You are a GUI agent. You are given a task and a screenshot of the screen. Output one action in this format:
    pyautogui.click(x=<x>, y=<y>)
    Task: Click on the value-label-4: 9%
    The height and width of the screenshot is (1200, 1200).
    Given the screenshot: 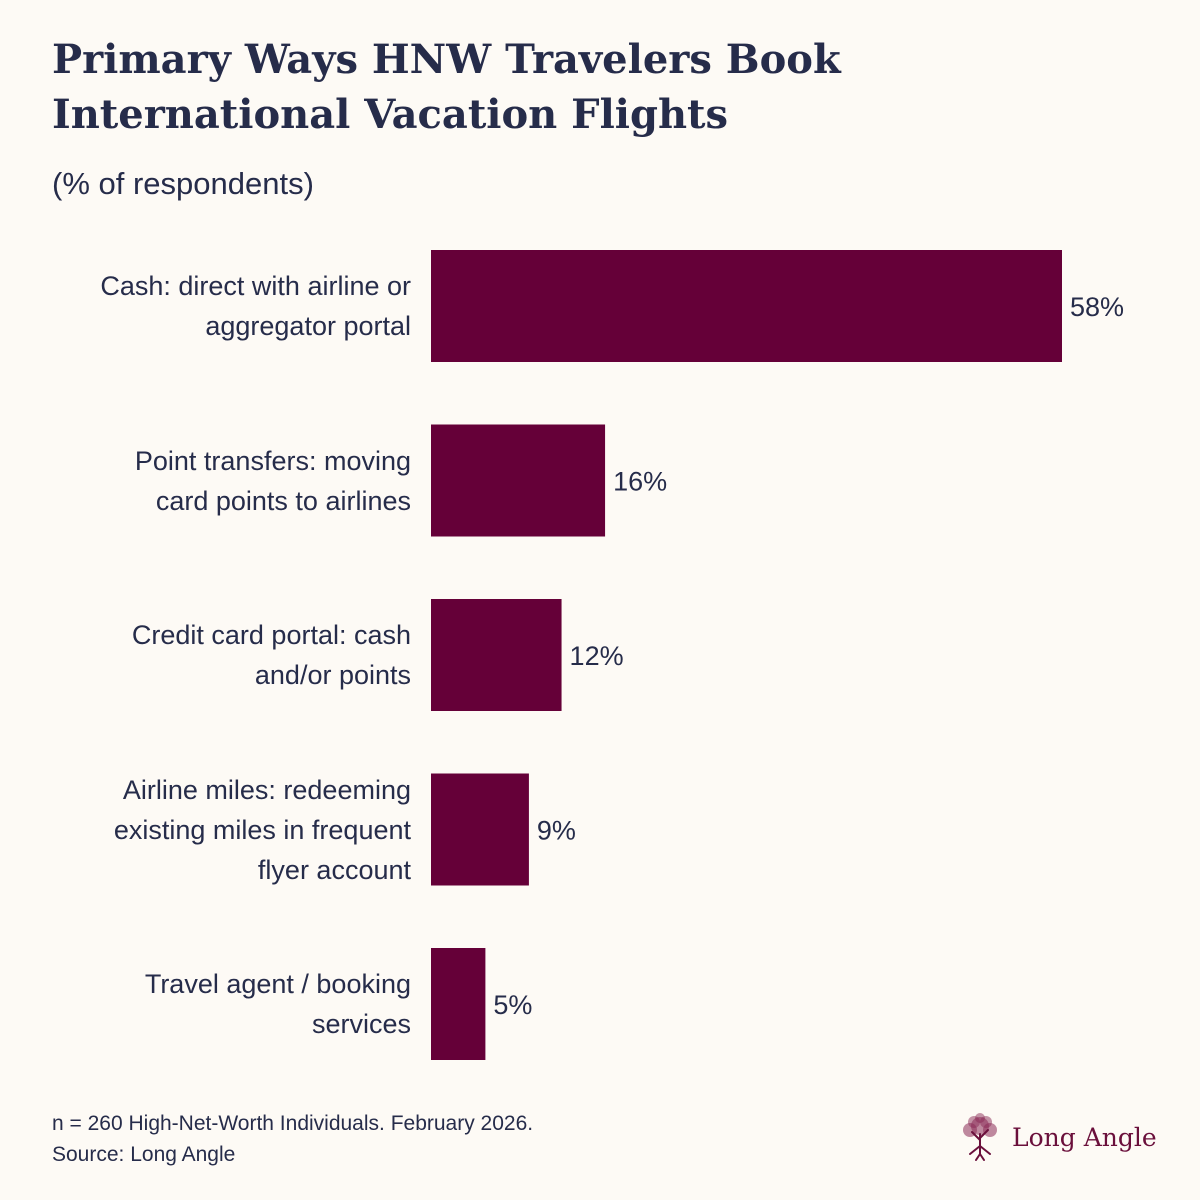 What is the action you would take?
    pyautogui.click(x=556, y=831)
    